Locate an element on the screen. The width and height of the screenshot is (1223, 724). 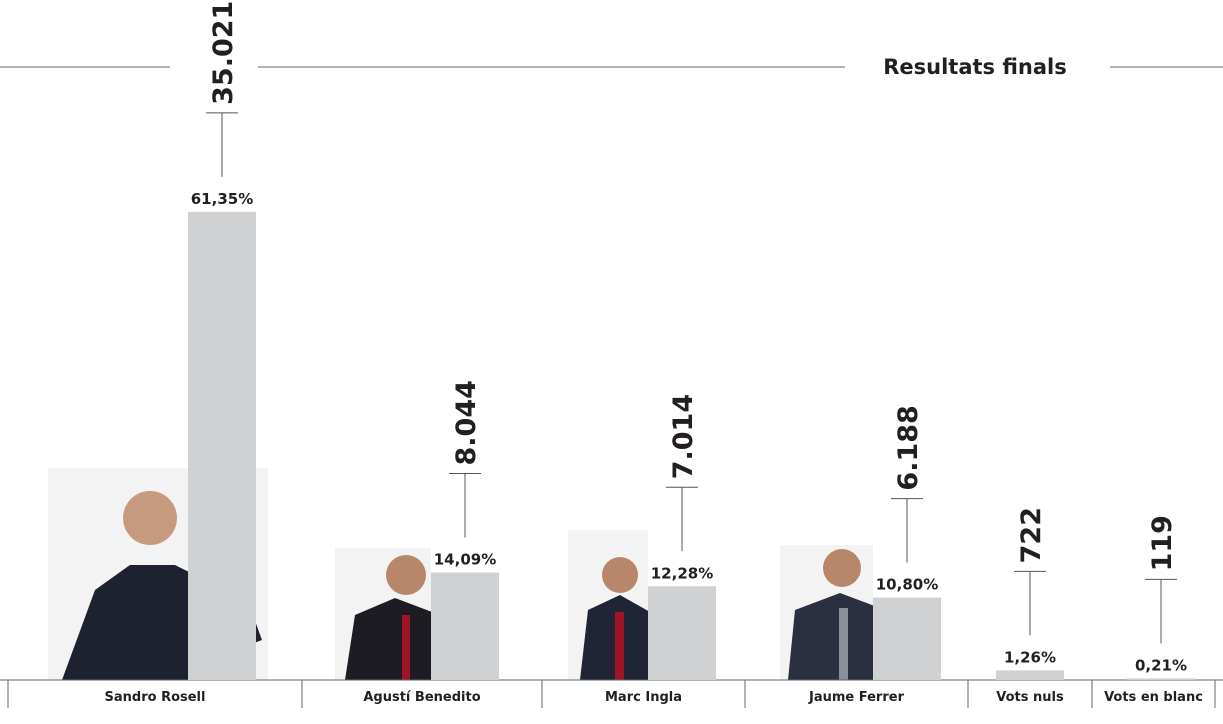
category-label: Marc Ingla is located at coordinates (643, 697).